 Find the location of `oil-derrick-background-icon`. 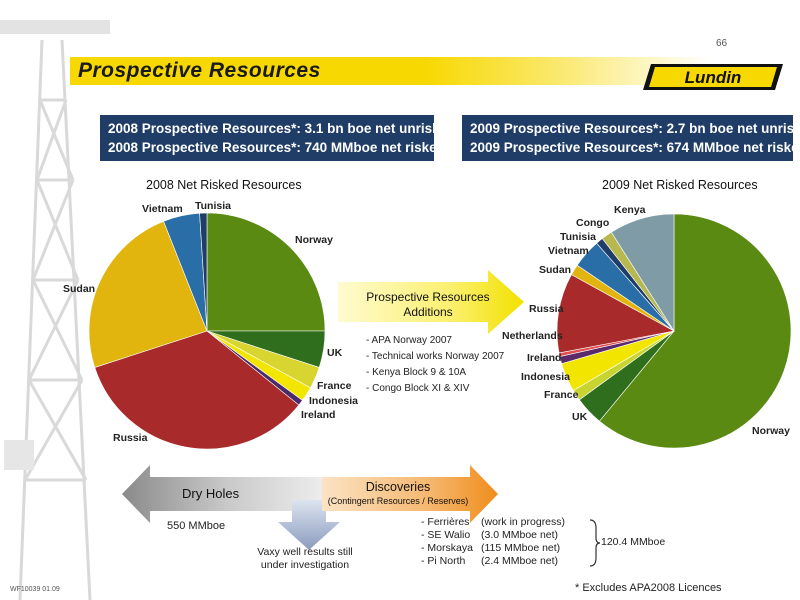

oil-derrick-background-icon is located at coordinates (55, 310).